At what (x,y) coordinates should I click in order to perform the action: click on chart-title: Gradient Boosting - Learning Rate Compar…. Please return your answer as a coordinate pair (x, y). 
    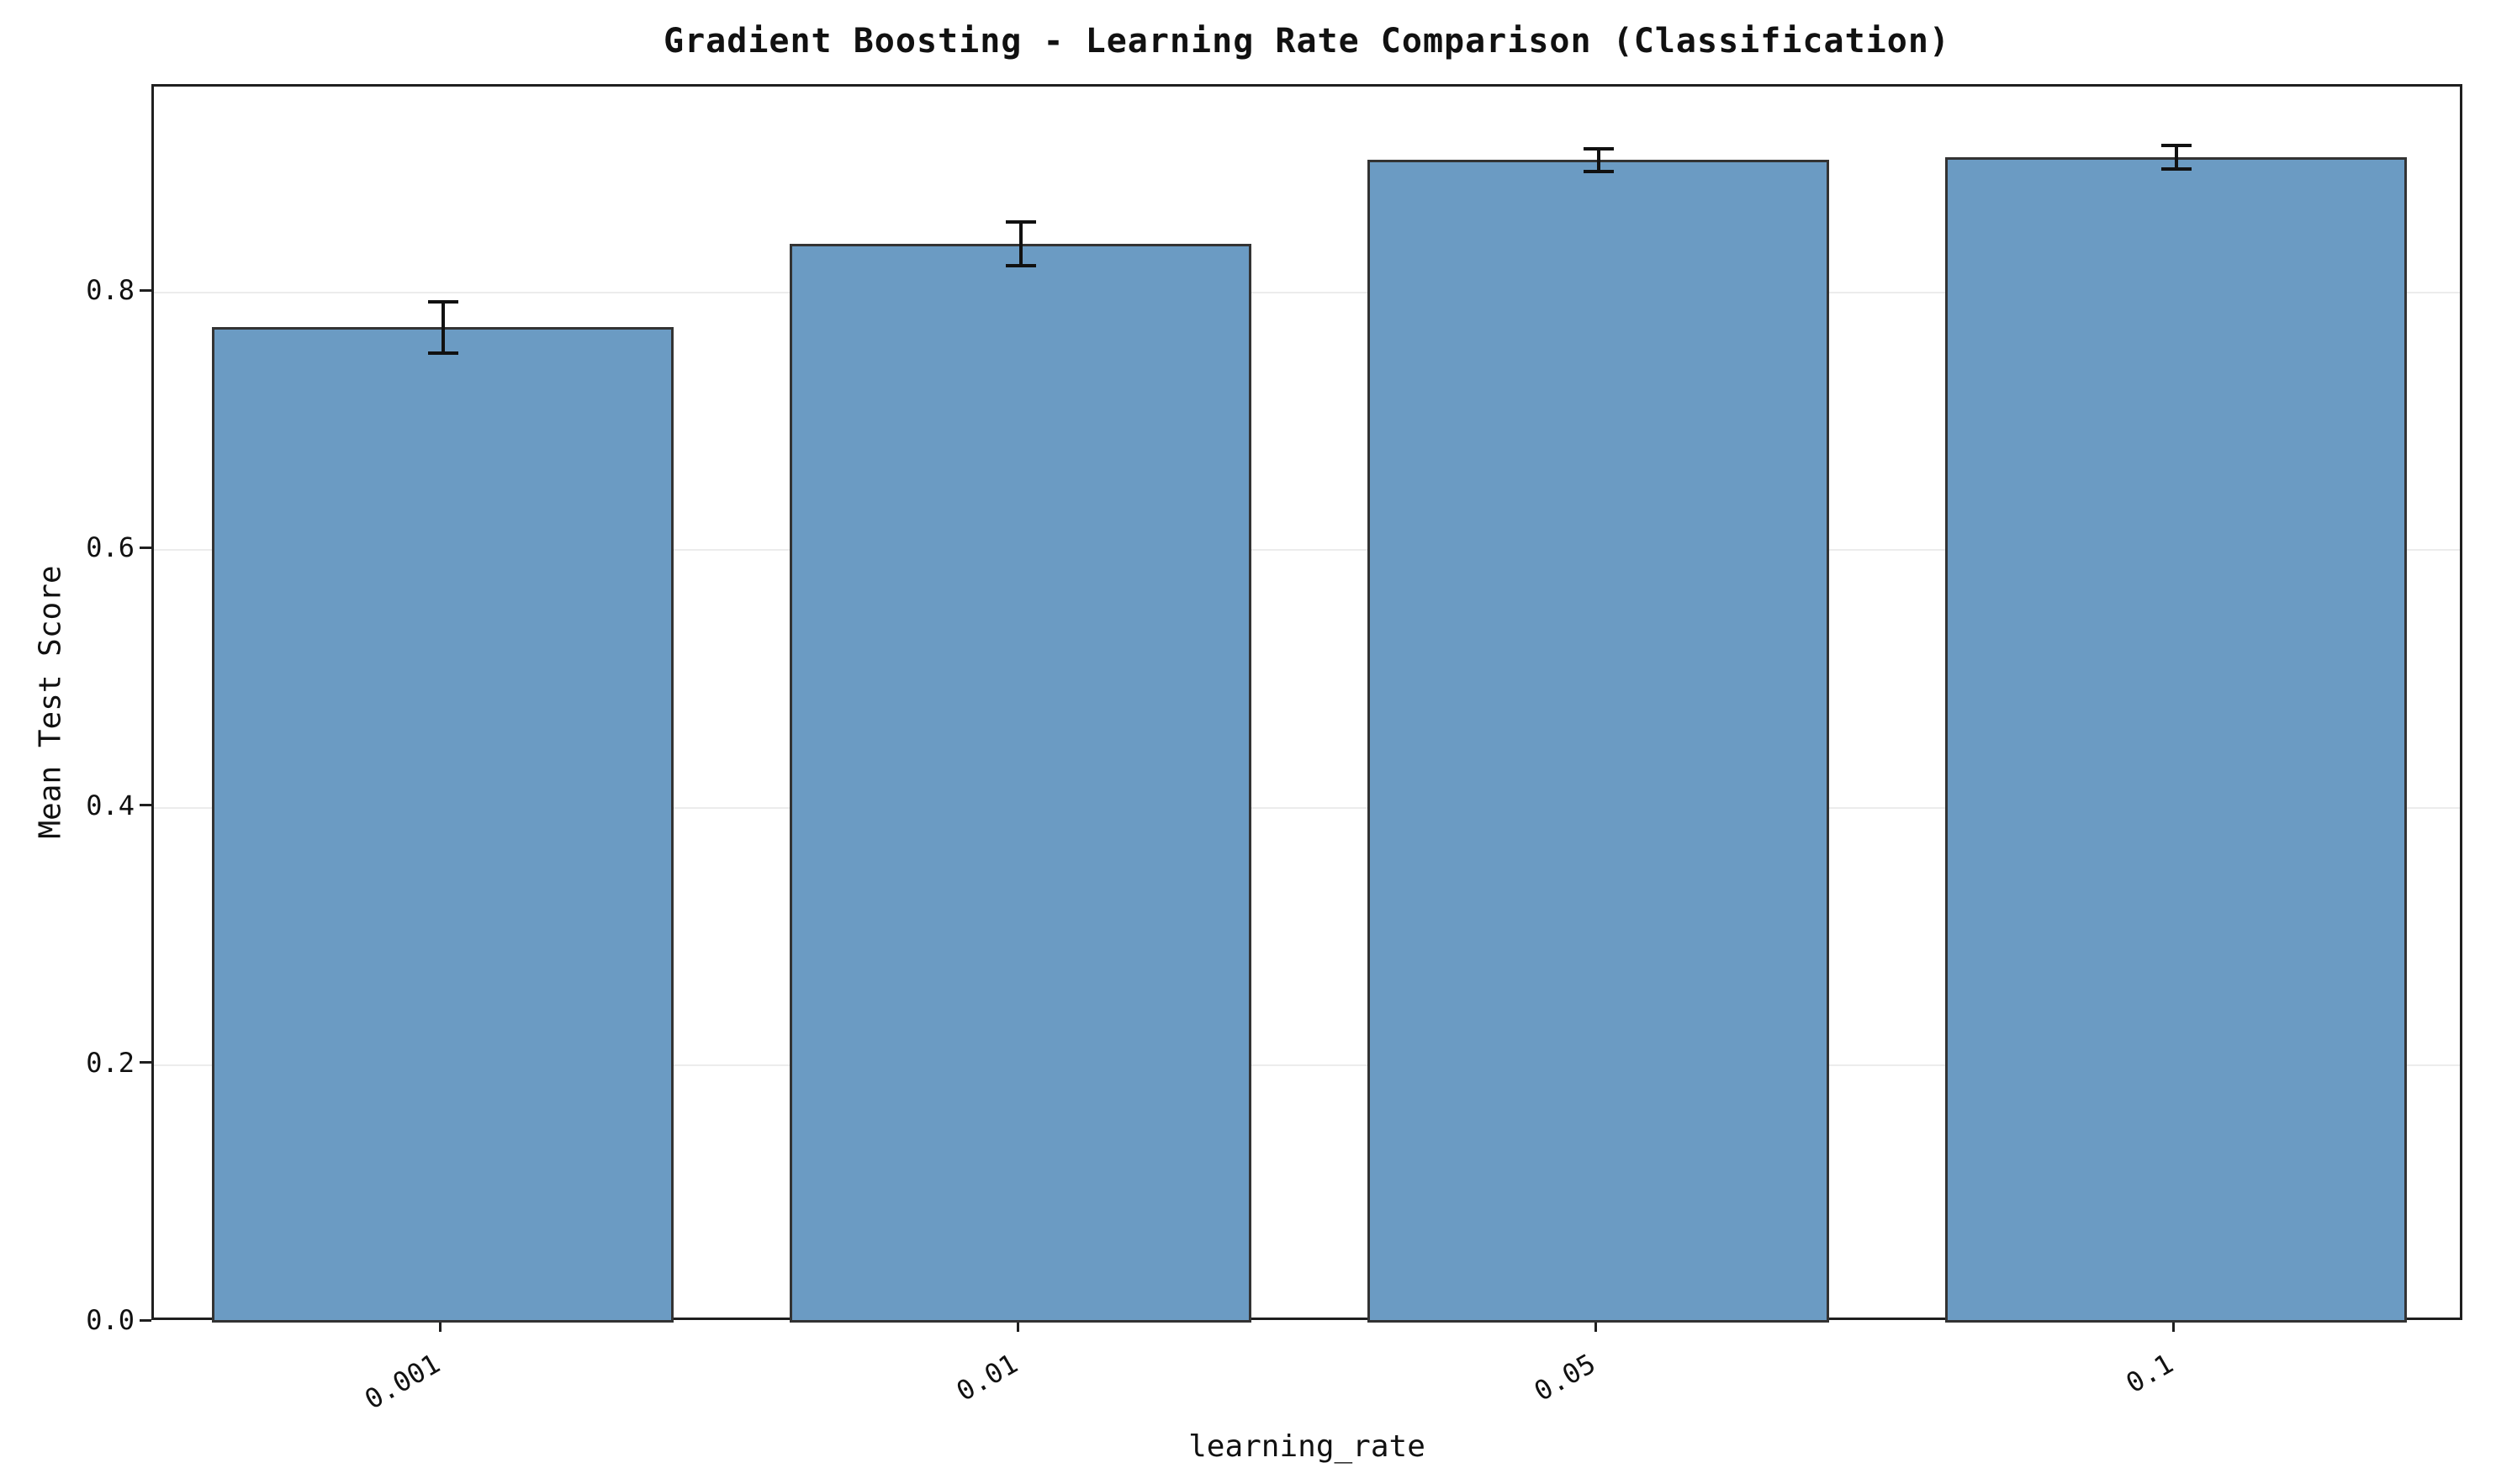
    Looking at the image, I should click on (1306, 41).